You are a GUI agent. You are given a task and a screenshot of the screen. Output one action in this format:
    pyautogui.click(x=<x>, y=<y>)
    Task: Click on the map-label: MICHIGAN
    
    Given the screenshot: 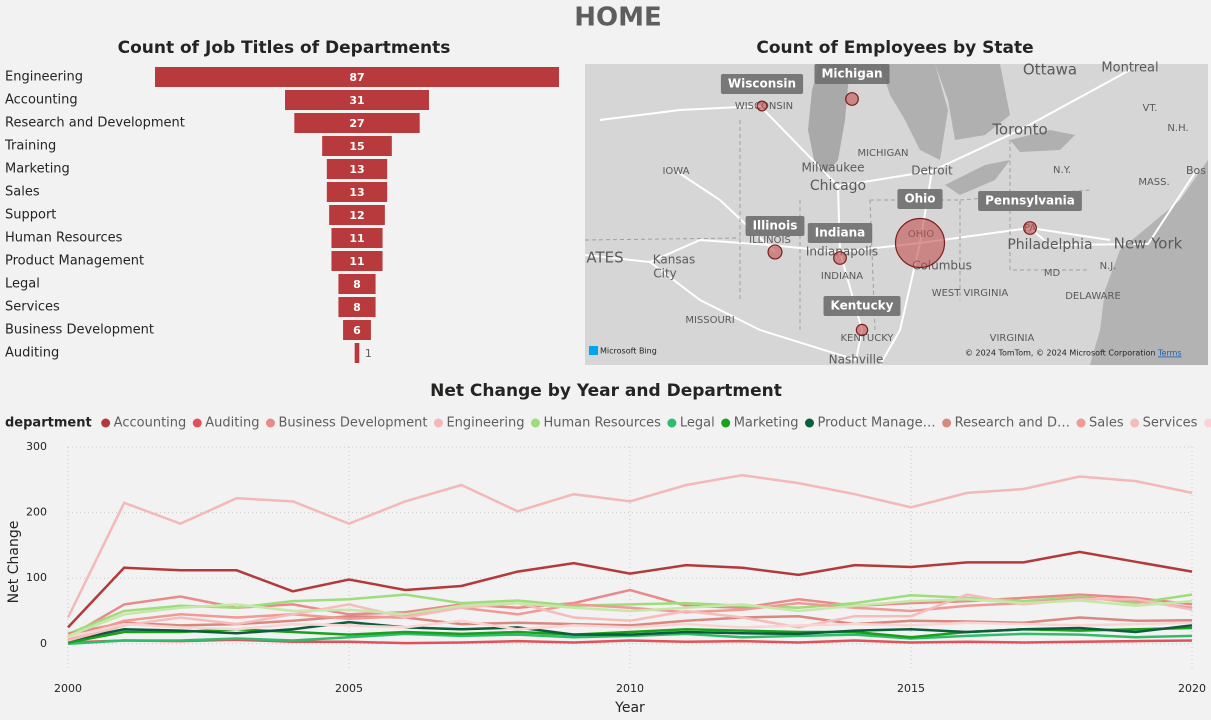 What is the action you would take?
    pyautogui.click(x=882, y=153)
    